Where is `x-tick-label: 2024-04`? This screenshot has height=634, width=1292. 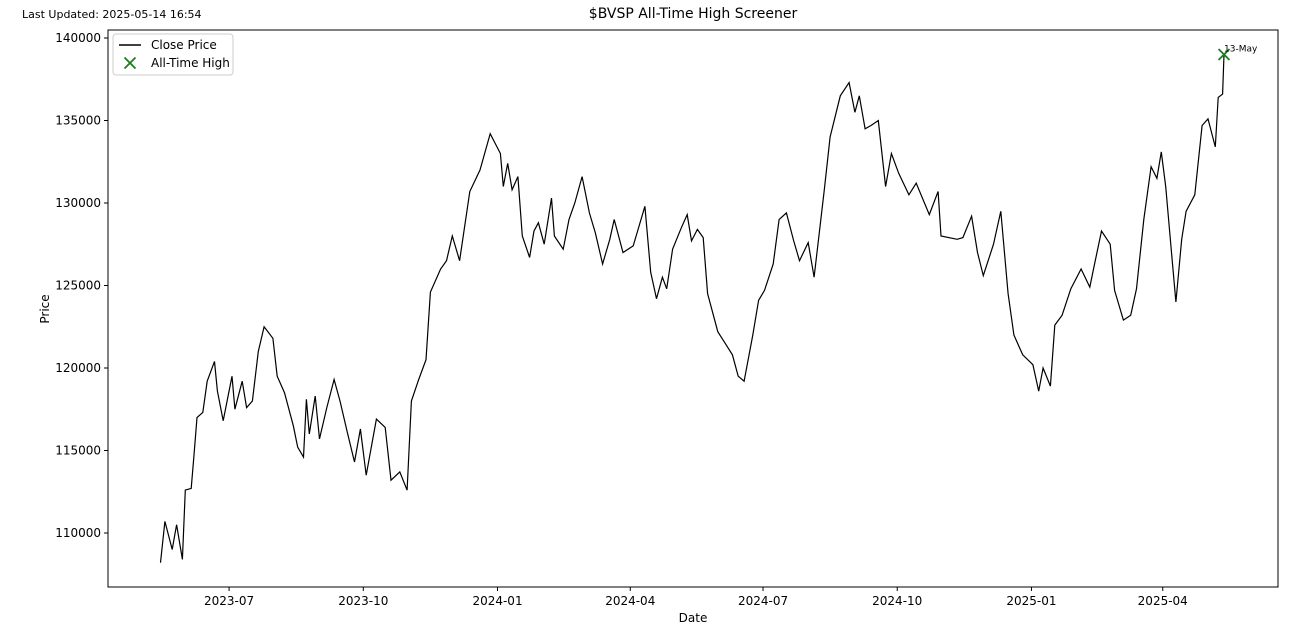
x-tick-label: 2024-04 is located at coordinates (630, 601).